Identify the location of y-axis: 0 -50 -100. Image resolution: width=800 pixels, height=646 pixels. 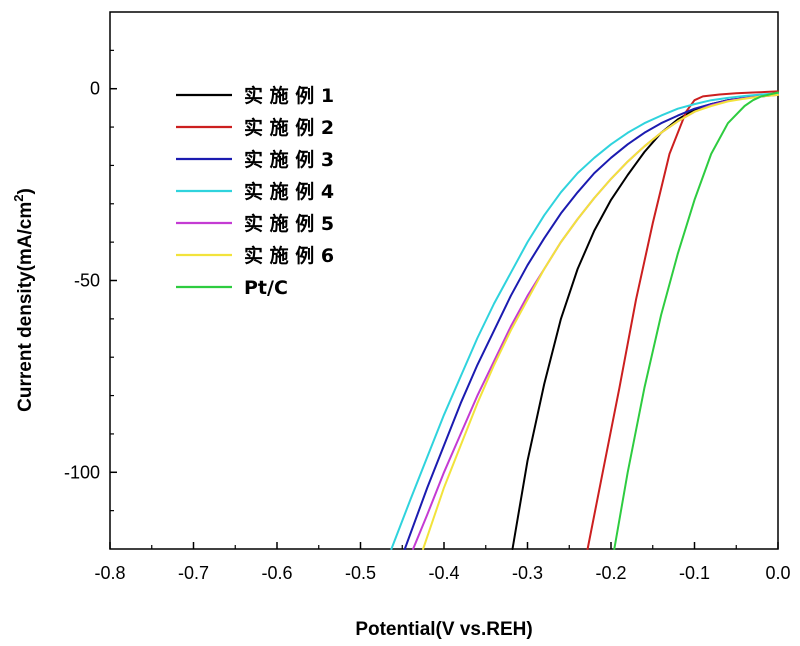
(90, 280).